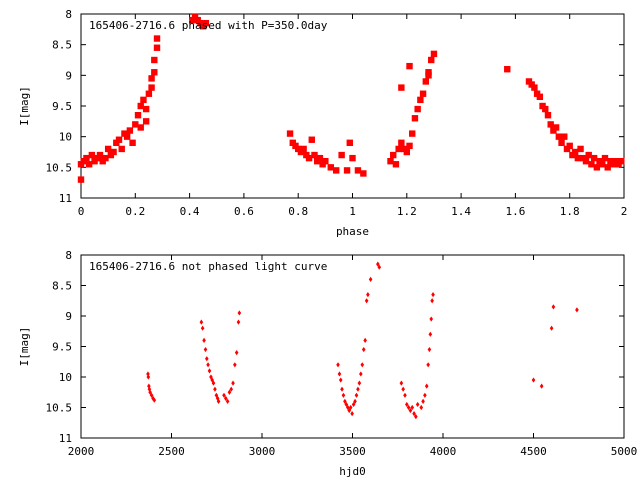  What do you see at coordinates (461, 211) in the screenshot?
I see `x-tick-label: 1.4` at bounding box center [461, 211].